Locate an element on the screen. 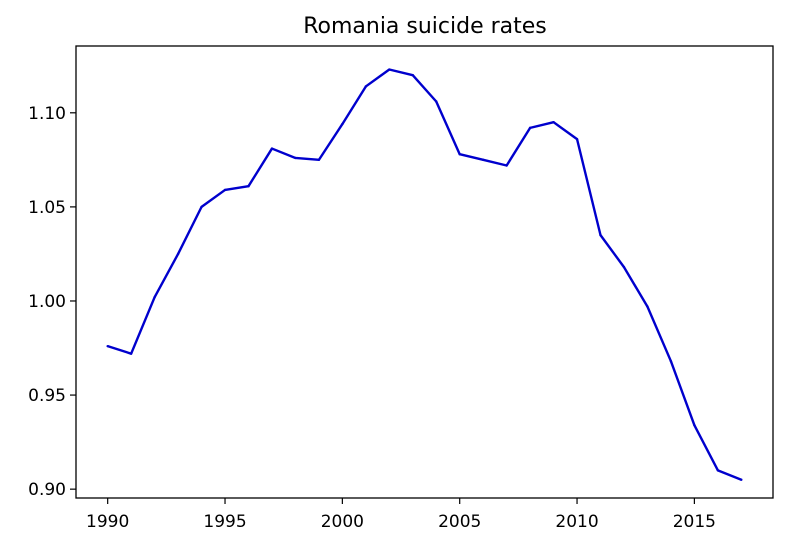  y-tick-label: 0.90 is located at coordinates (47, 490).